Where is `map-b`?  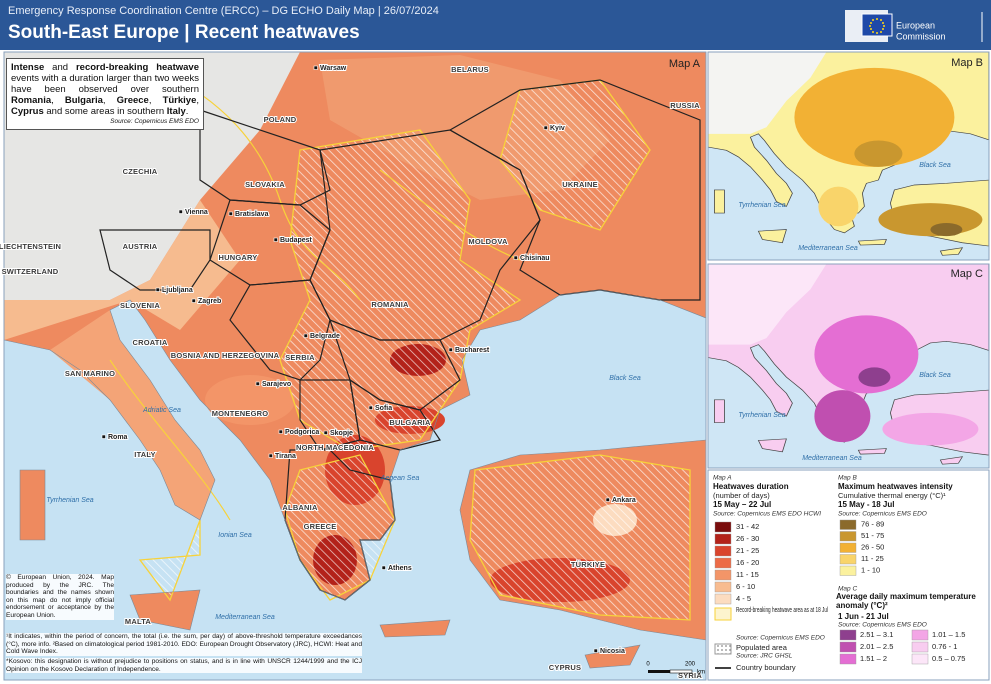 map-b is located at coordinates (848, 156).